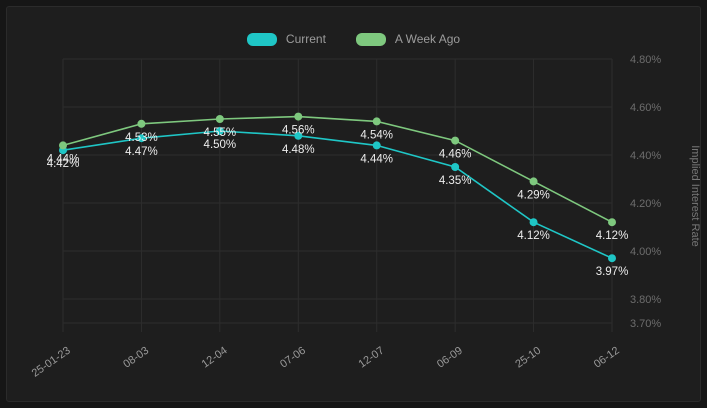 Image resolution: width=707 pixels, height=408 pixels. I want to click on point-label-1: 4.54%, so click(376, 135).